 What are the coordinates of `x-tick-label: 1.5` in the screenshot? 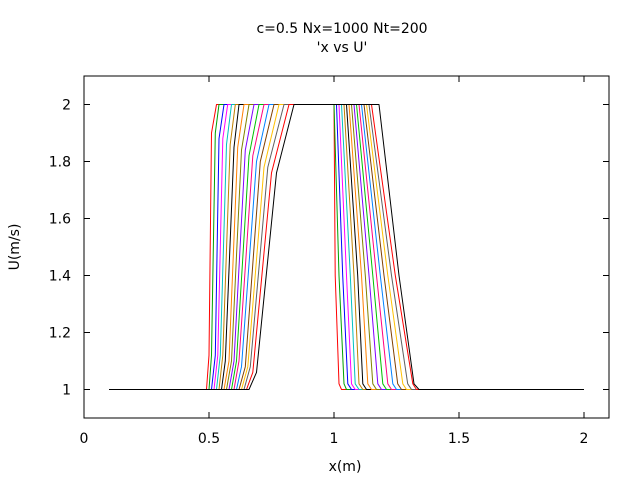 It's located at (459, 439).